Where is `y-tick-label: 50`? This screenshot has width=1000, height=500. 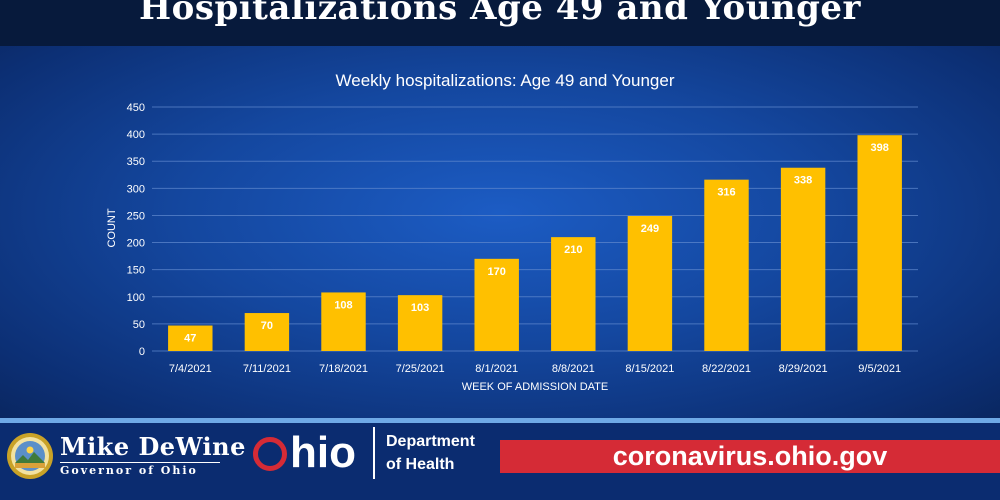
y-tick-label: 50 is located at coordinates (139, 325).